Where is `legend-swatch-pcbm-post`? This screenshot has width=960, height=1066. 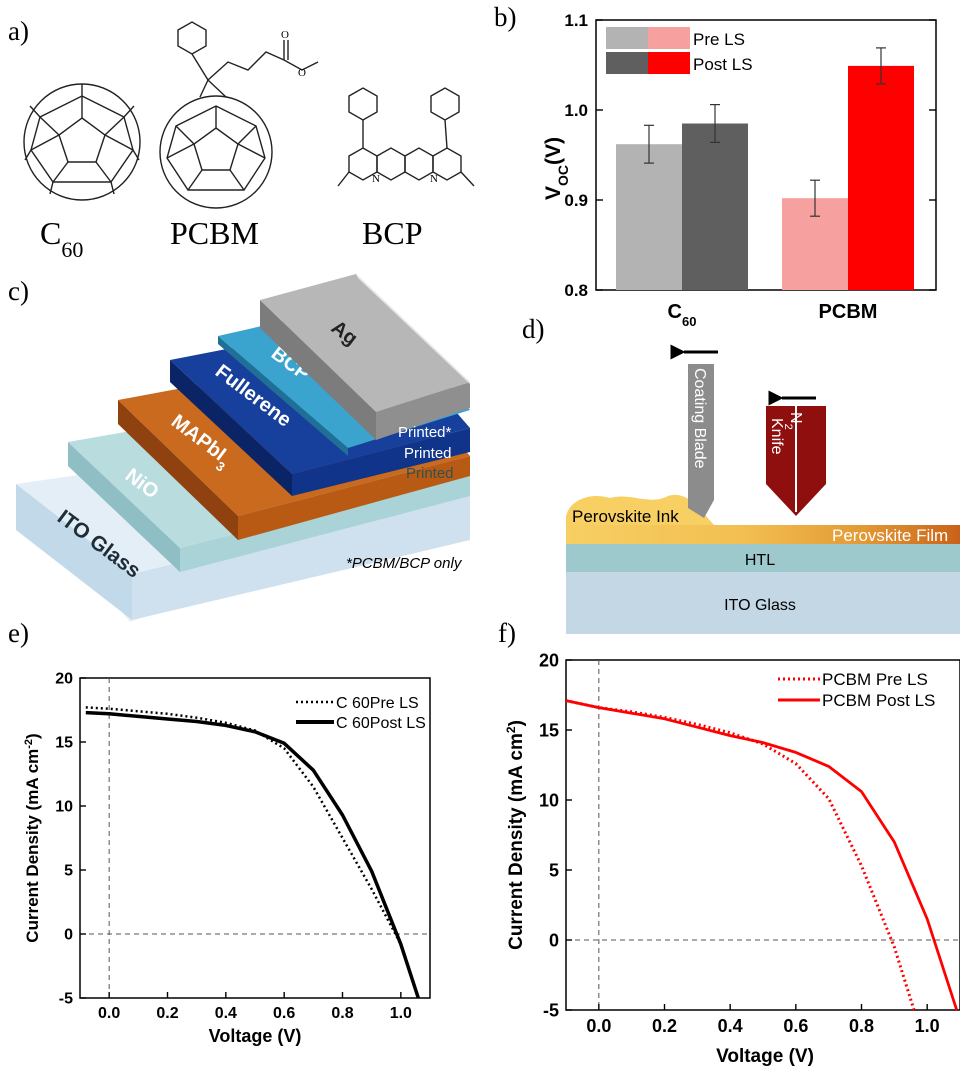
legend-swatch-pcbm-post is located at coordinates (669, 63).